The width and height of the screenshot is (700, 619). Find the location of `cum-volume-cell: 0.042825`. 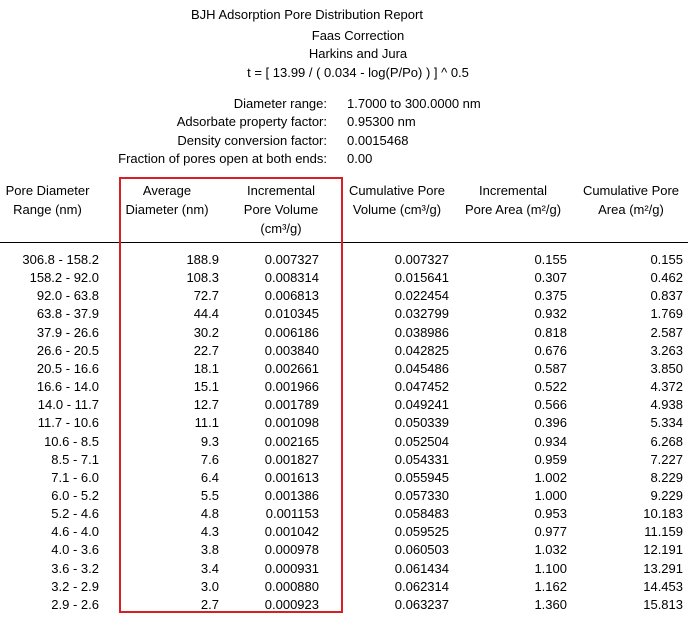

cum-volume-cell: 0.042825 is located at coordinates (421, 350).